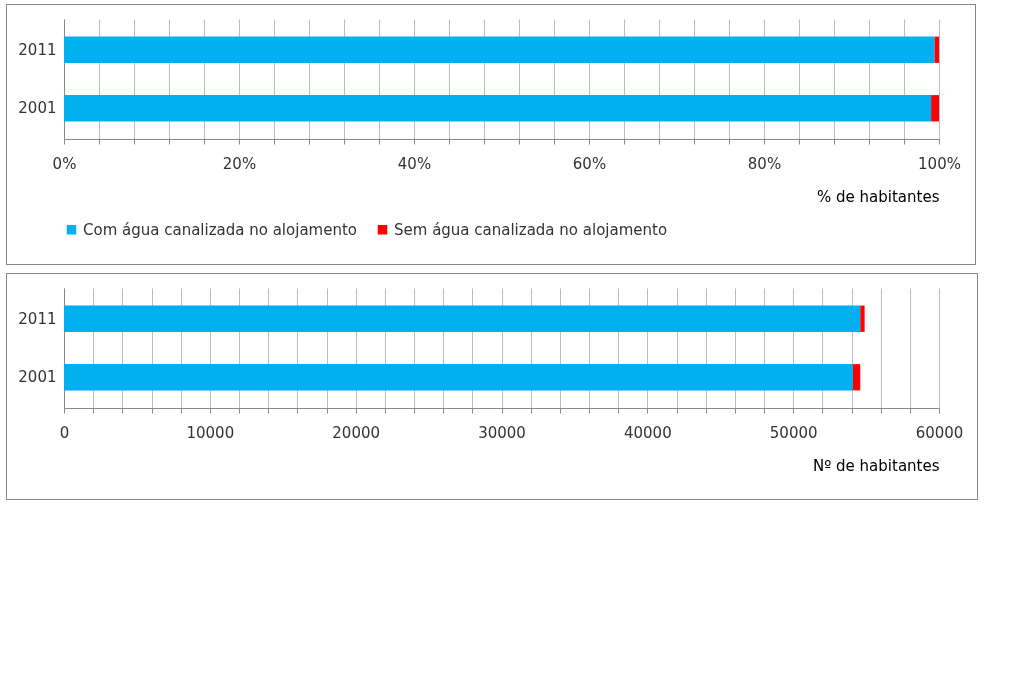 Image resolution: width=1027 pixels, height=685 pixels. What do you see at coordinates (793, 432) in the screenshot?
I see `x-tick-label: 50000` at bounding box center [793, 432].